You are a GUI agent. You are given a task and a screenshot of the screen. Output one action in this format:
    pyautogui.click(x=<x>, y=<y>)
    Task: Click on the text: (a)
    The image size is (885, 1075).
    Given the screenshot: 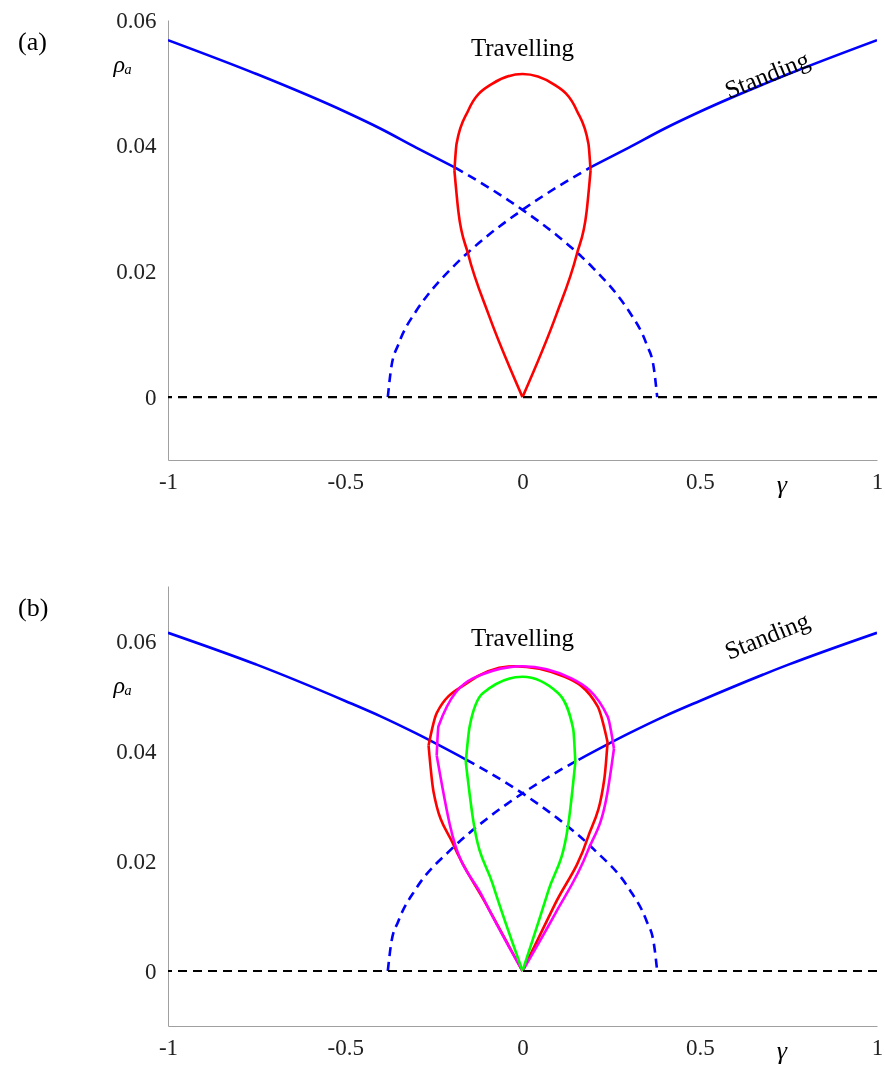 What is the action you would take?
    pyautogui.click(x=32, y=41)
    